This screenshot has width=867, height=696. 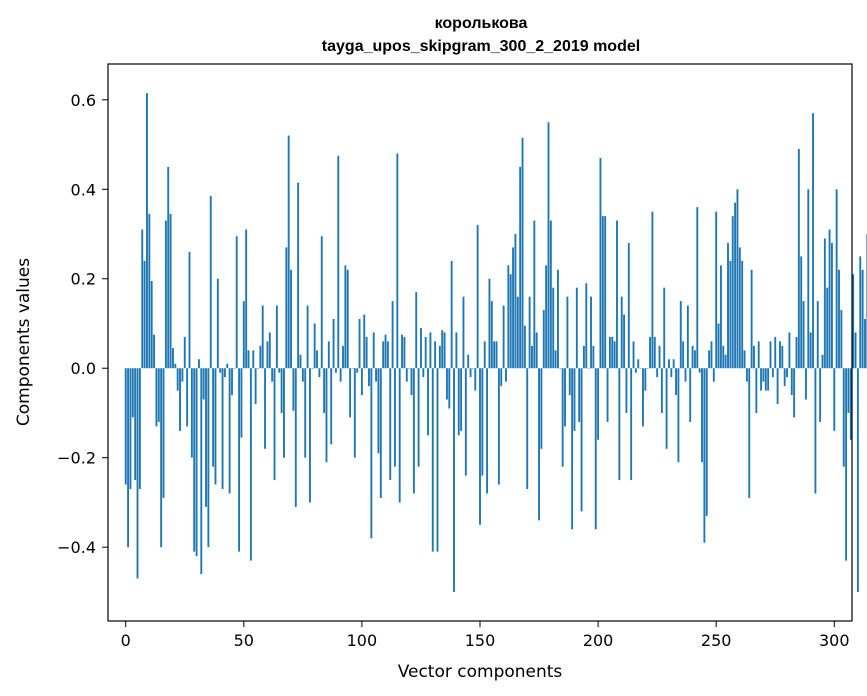 I want to click on y-tick-label: −0.2, so click(x=76, y=458).